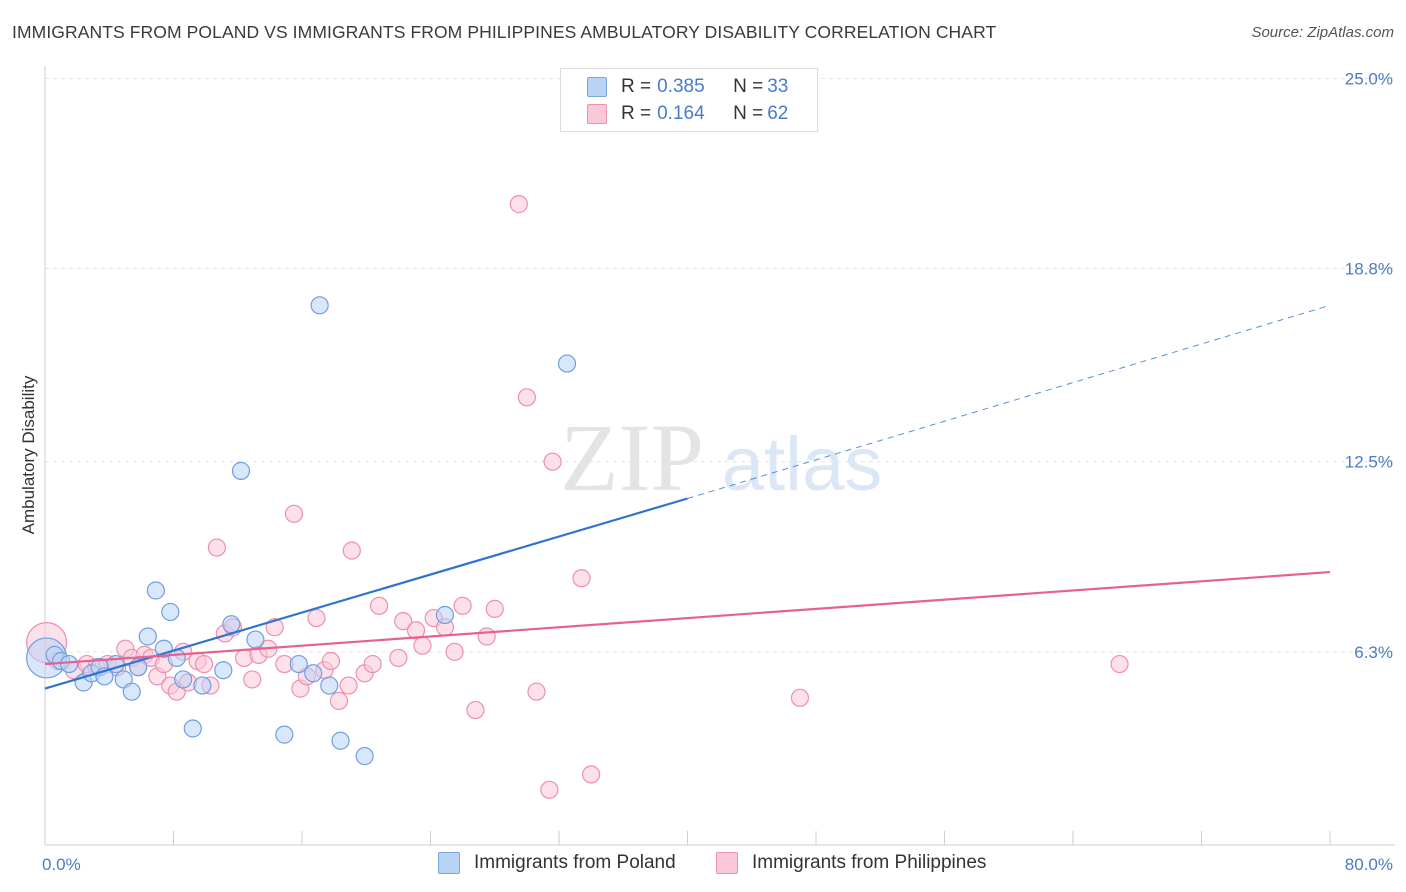 Image resolution: width=1406 pixels, height=892 pixels. I want to click on legend-r-value: 0.385, so click(681, 86).